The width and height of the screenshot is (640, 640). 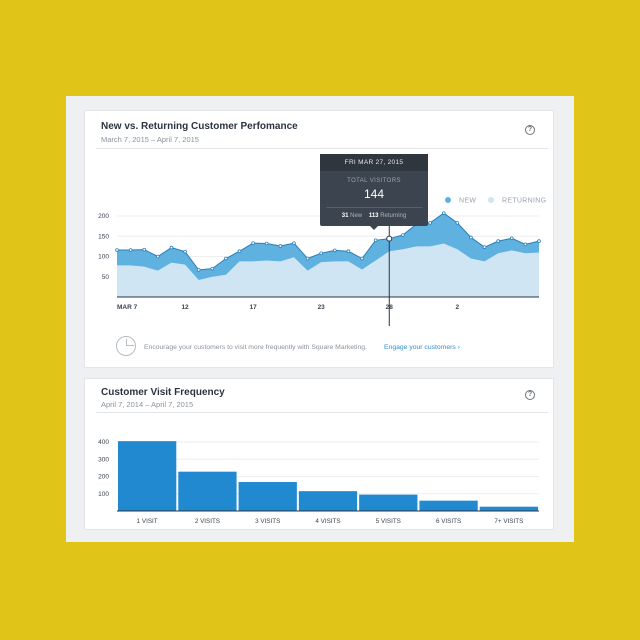 I want to click on legend-new-swatch, so click(x=448, y=200).